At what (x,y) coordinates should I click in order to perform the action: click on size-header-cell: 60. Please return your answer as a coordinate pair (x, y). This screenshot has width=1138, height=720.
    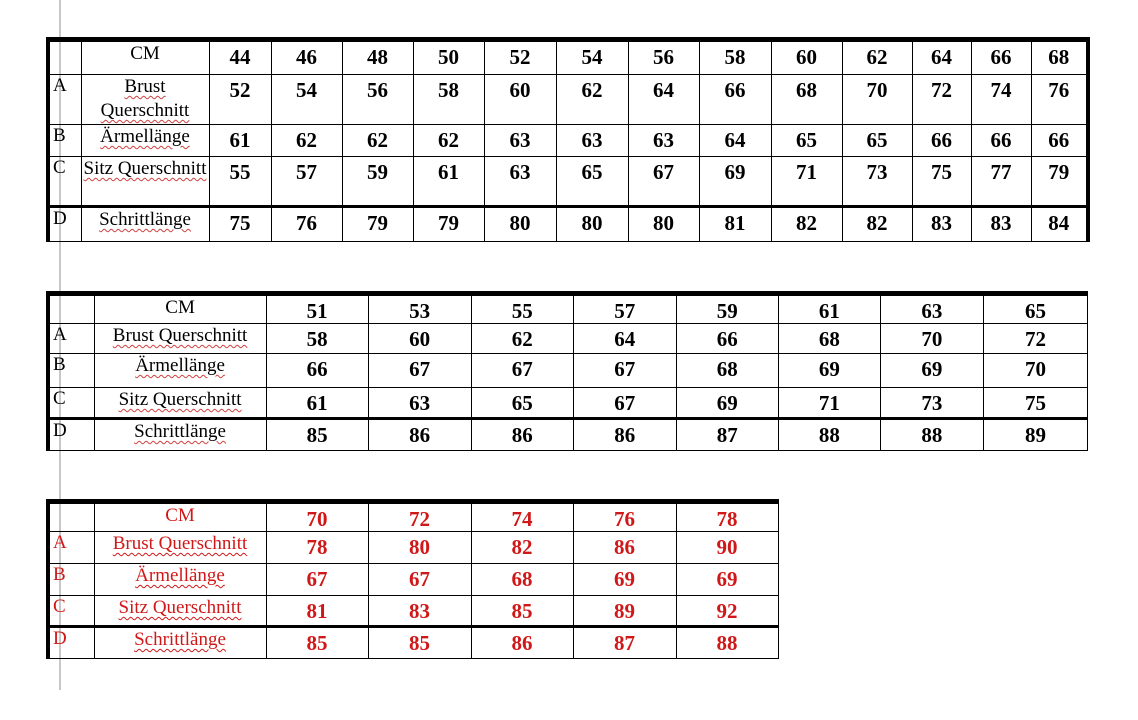
    Looking at the image, I should click on (806, 57).